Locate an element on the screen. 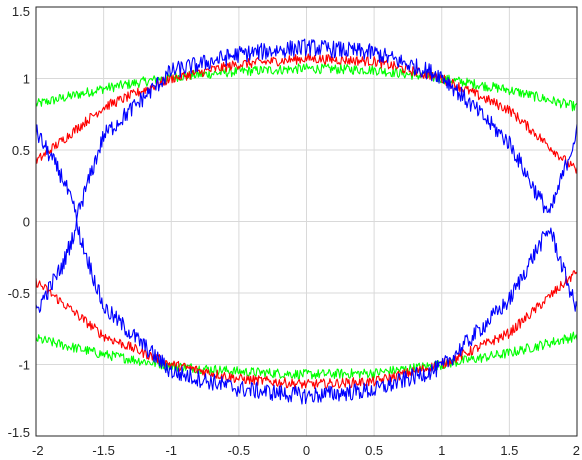  x-tick-label: 0 is located at coordinates (306, 450).